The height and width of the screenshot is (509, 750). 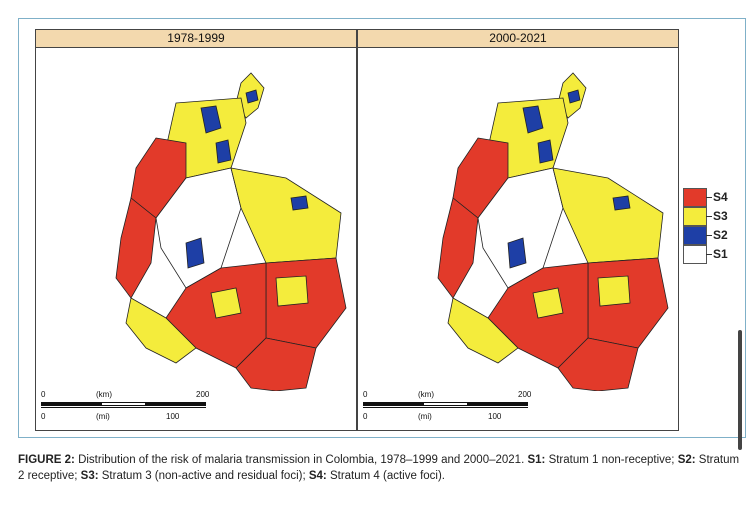 I want to click on panel-title: 1978-1999, so click(x=196, y=39).